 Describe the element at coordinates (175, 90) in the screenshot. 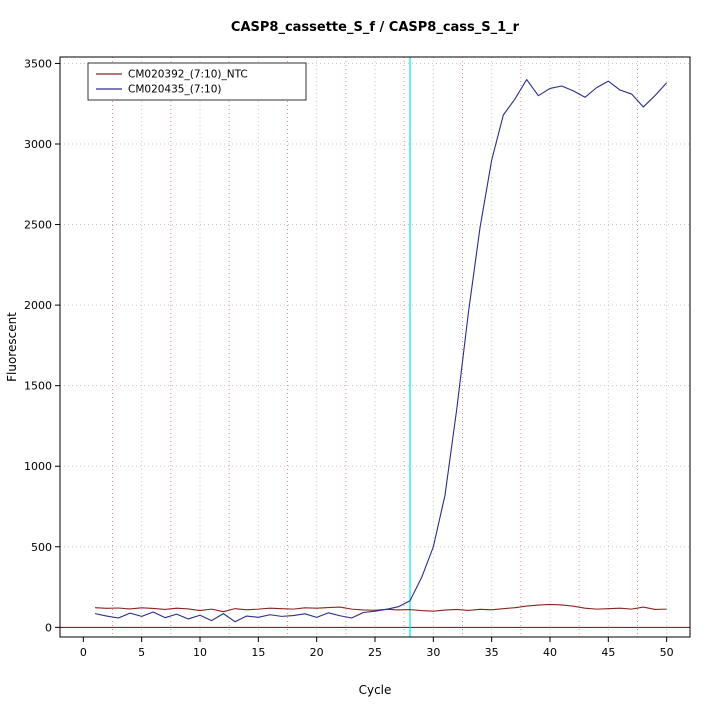

I see `legend-label-1: CM020435_(7:10)` at that location.